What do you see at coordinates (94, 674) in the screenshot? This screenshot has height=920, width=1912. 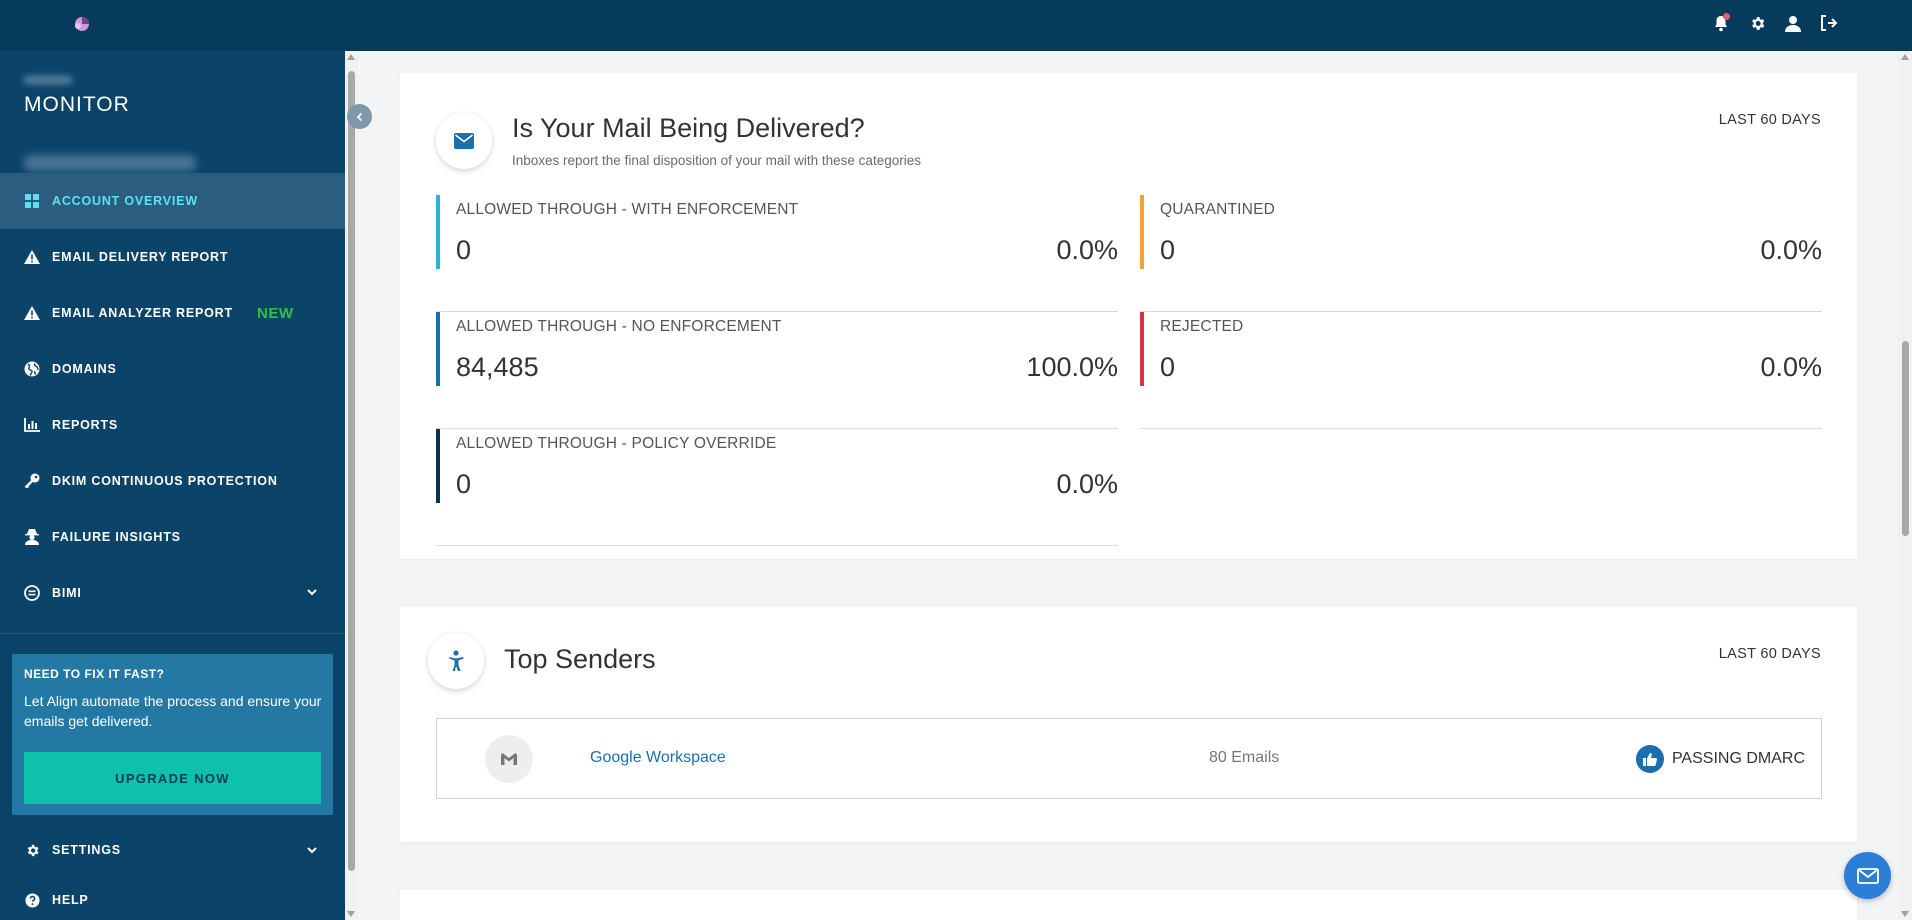 I see `promo-title: NEED TO FIX IT FAST?` at bounding box center [94, 674].